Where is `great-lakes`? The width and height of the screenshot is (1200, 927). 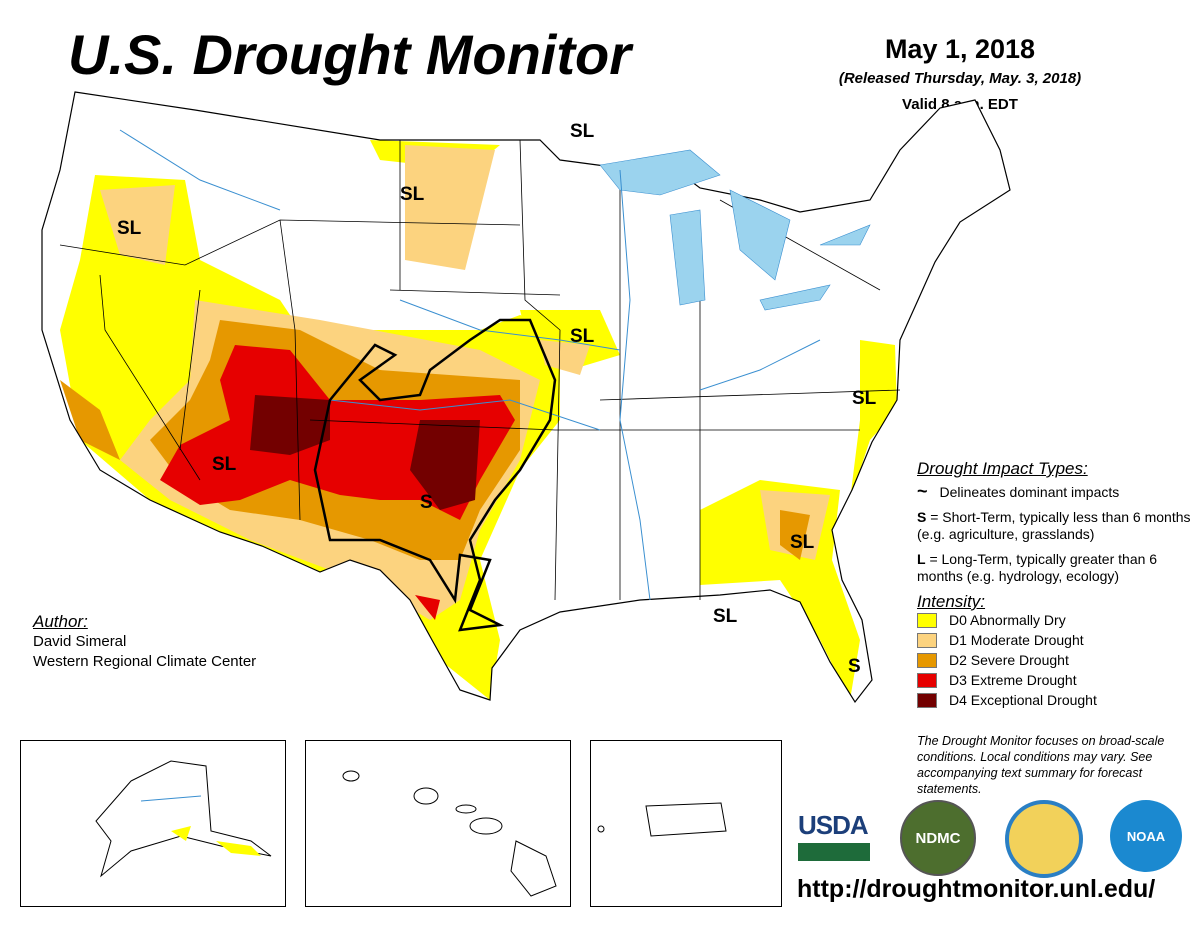 great-lakes is located at coordinates (735, 230).